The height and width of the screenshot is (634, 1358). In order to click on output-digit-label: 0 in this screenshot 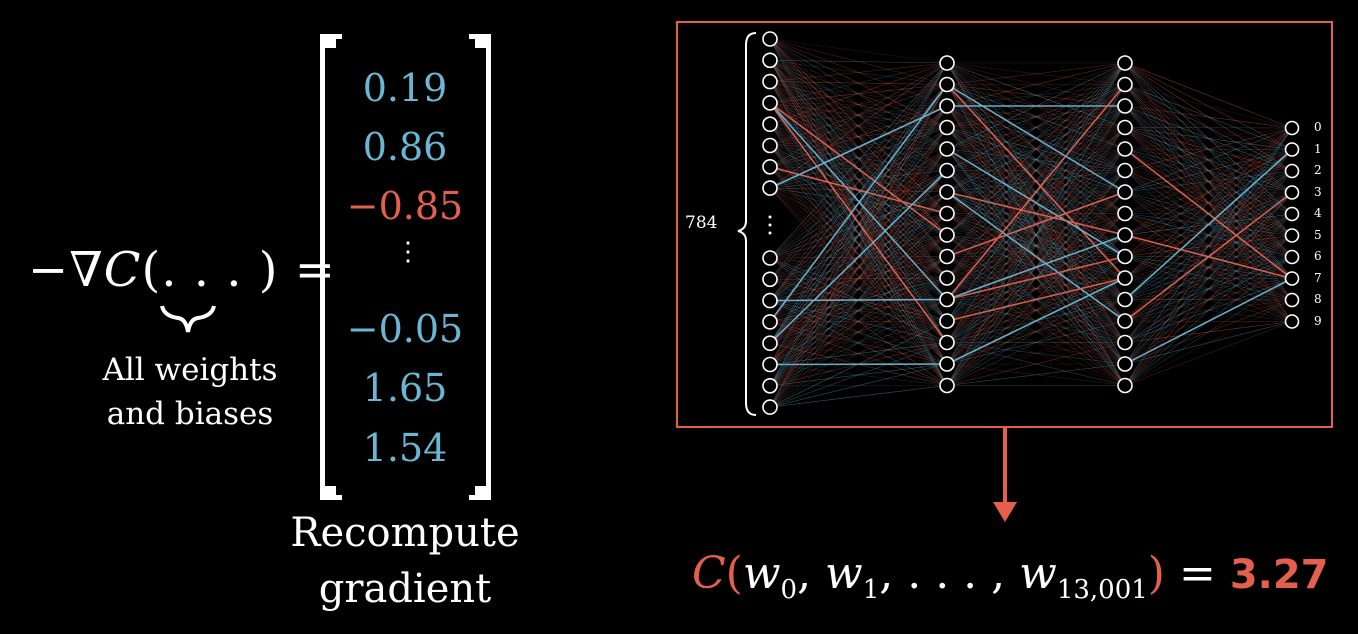, I will do `click(1318, 127)`.